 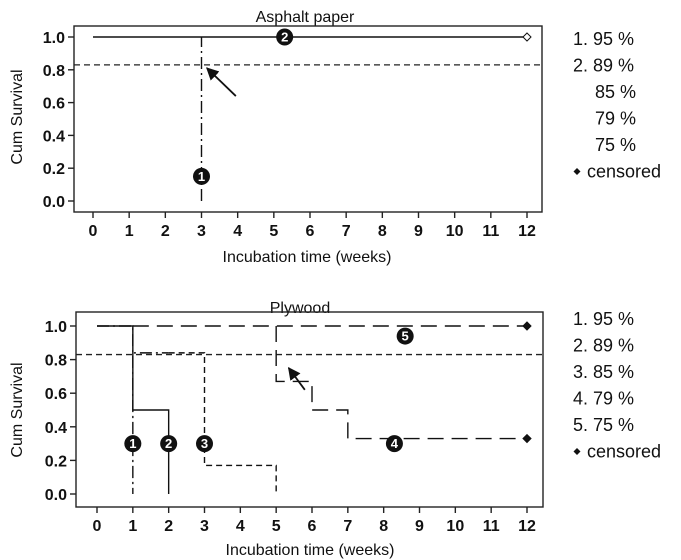 What do you see at coordinates (300, 308) in the screenshot?
I see `chart-title: Plywood` at bounding box center [300, 308].